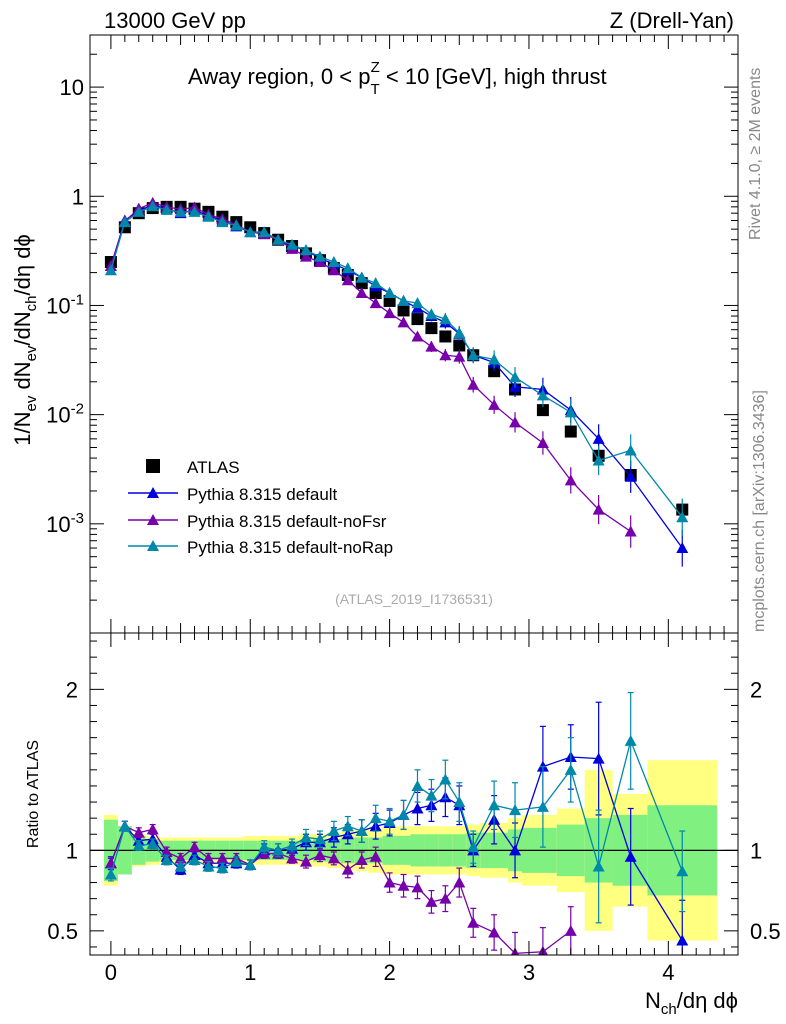 The width and height of the screenshot is (786, 1024). What do you see at coordinates (153, 466) in the screenshot?
I see `legend-marker-atlas` at bounding box center [153, 466].